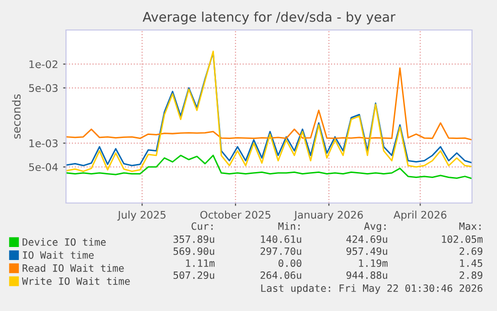 This screenshot has height=311, width=497. I want to click on text: 569.90u, so click(194, 251).